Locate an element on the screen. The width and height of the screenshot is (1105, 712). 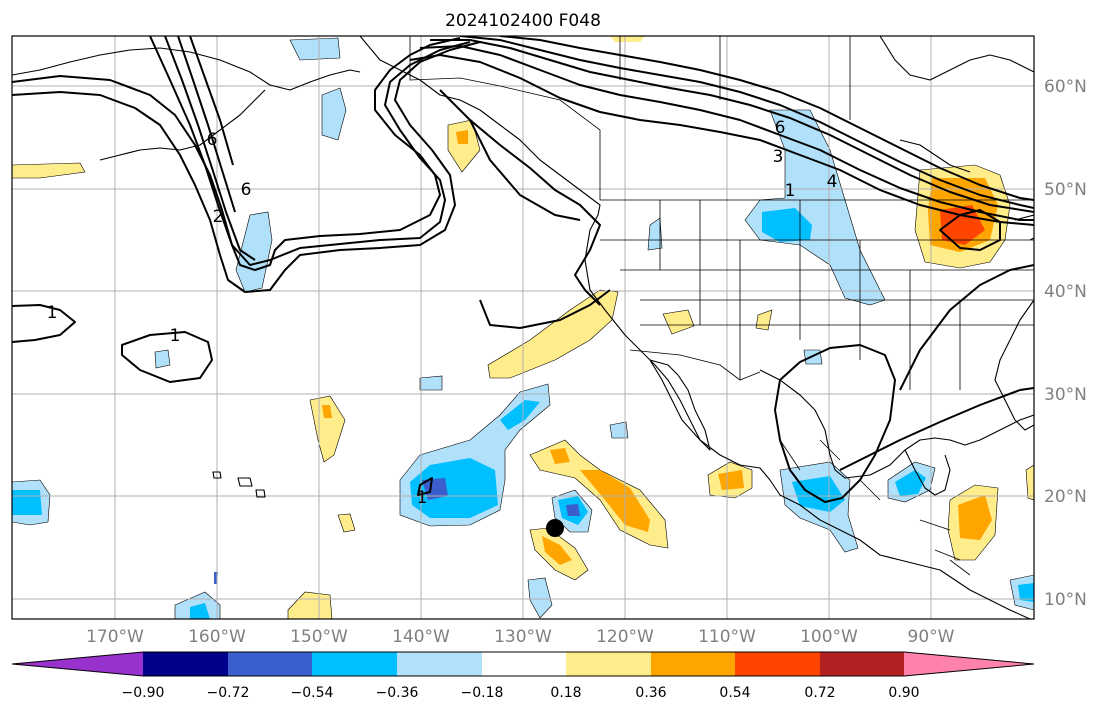
lat-label-40n: 40°N is located at coordinates (1065, 292).